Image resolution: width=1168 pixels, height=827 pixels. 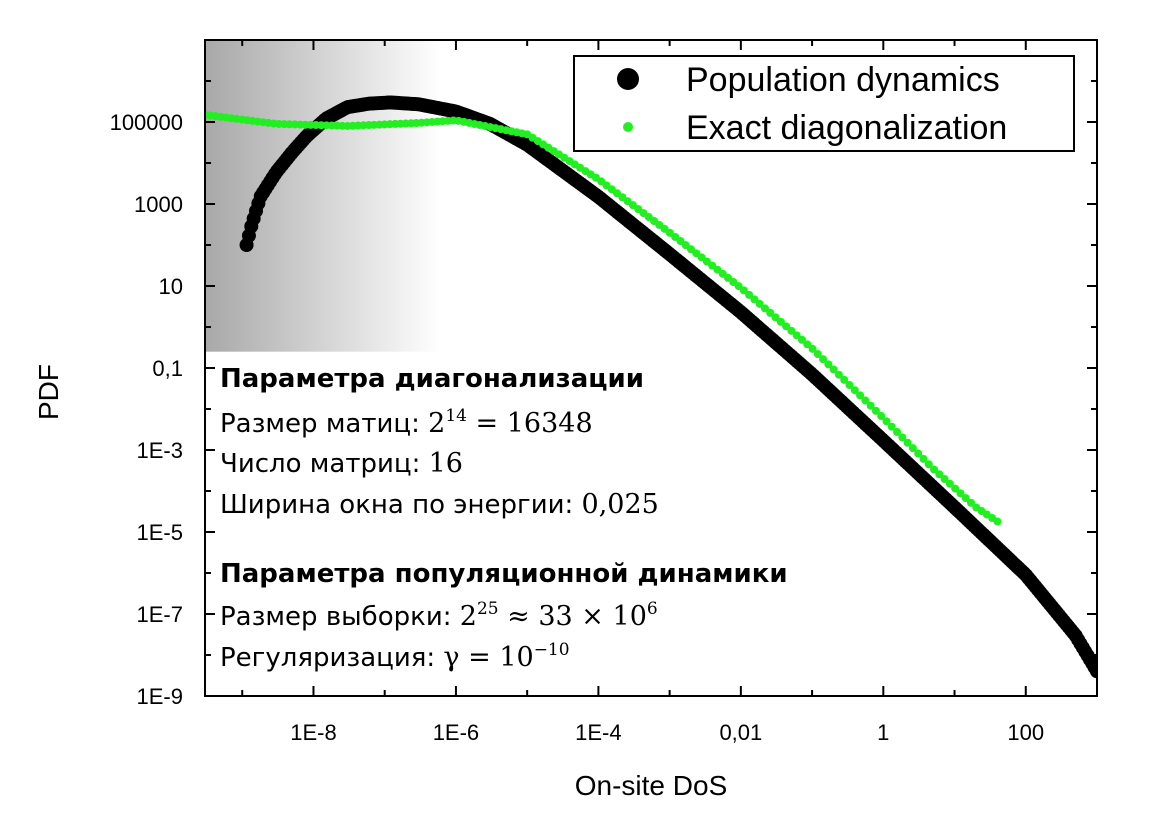 What do you see at coordinates (628, 127) in the screenshot?
I see `legend-marker-exact-diagonalization` at bounding box center [628, 127].